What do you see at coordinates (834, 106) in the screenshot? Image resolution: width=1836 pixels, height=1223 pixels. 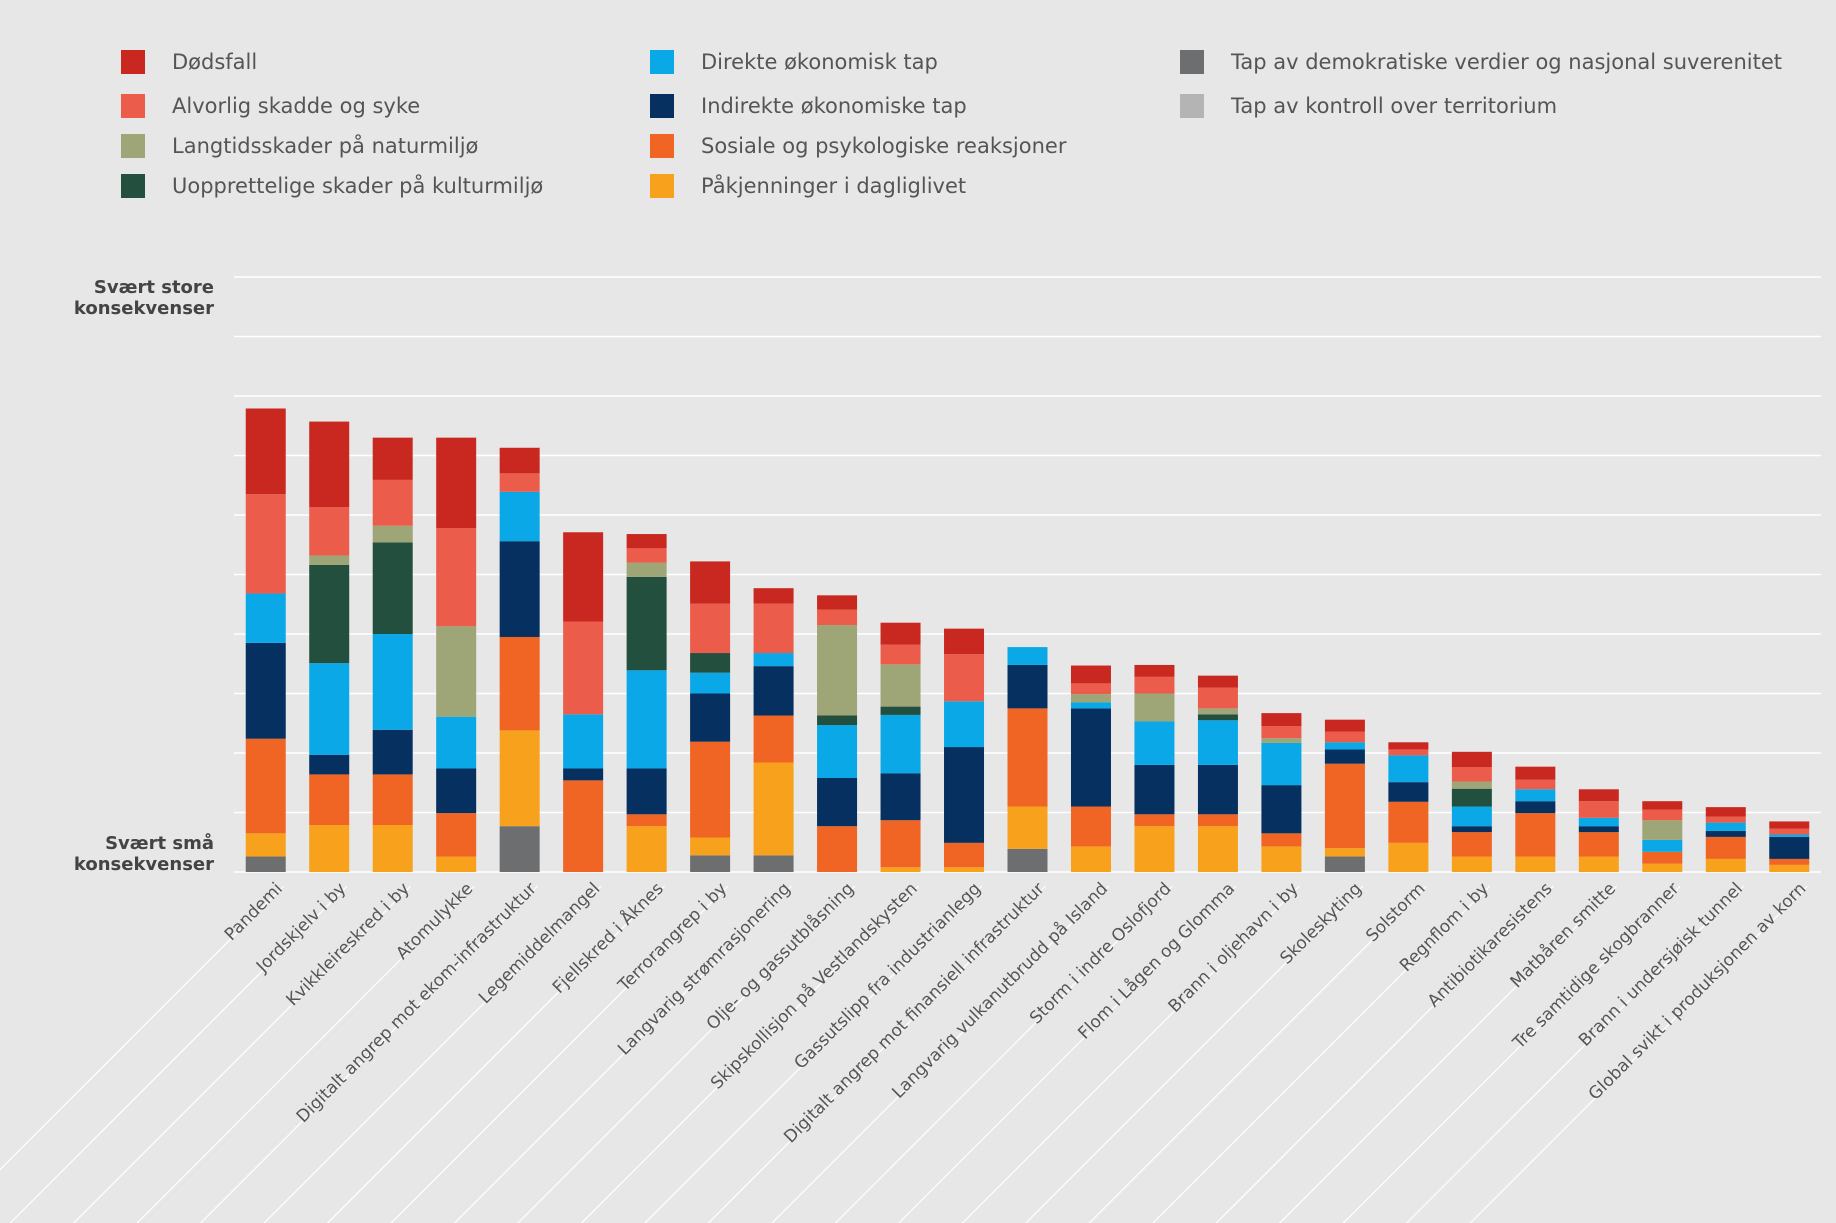 I see `legend-label: Indirekte økonomiske tap` at bounding box center [834, 106].